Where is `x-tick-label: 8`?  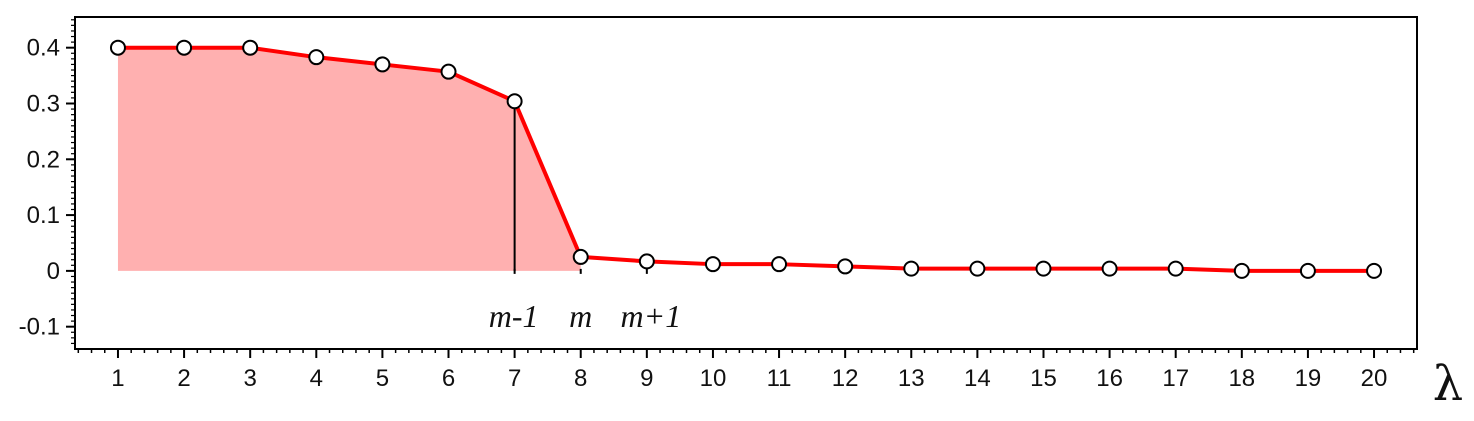
x-tick-label: 8 is located at coordinates (580, 378).